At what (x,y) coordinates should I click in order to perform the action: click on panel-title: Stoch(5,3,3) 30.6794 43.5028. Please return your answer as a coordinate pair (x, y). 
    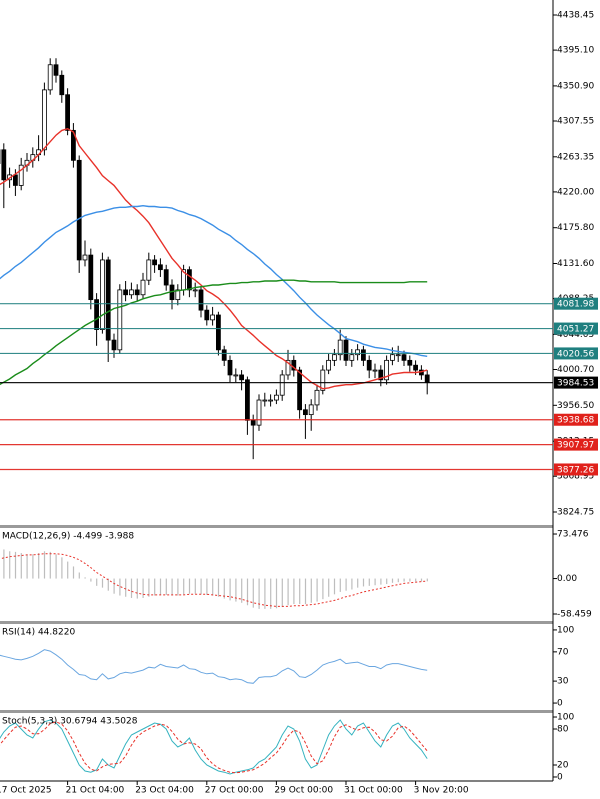
    Looking at the image, I should click on (70, 722).